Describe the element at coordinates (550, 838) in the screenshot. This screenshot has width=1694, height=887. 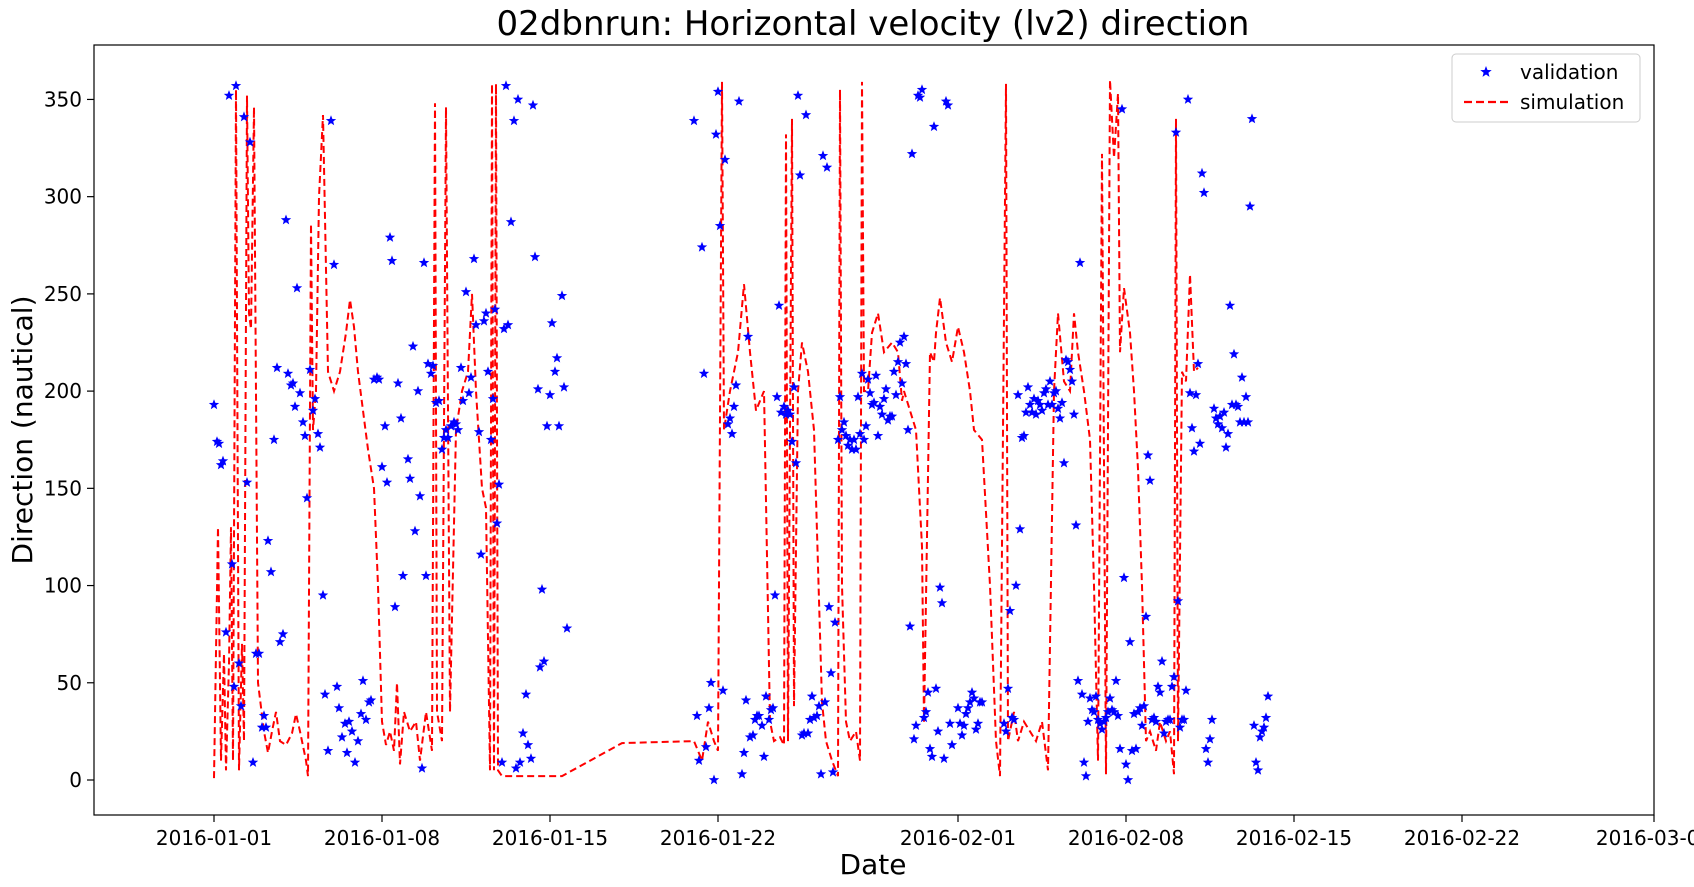
I see `x-tick-label-2: 2016-01-15` at that location.